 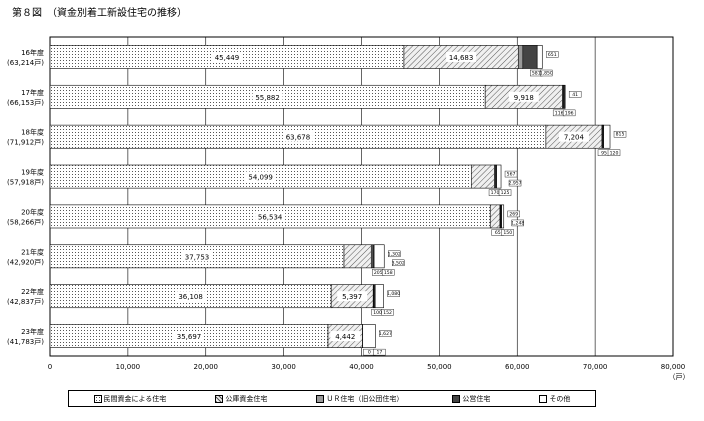 I want to click on data-label: 1,080, so click(x=393, y=294).